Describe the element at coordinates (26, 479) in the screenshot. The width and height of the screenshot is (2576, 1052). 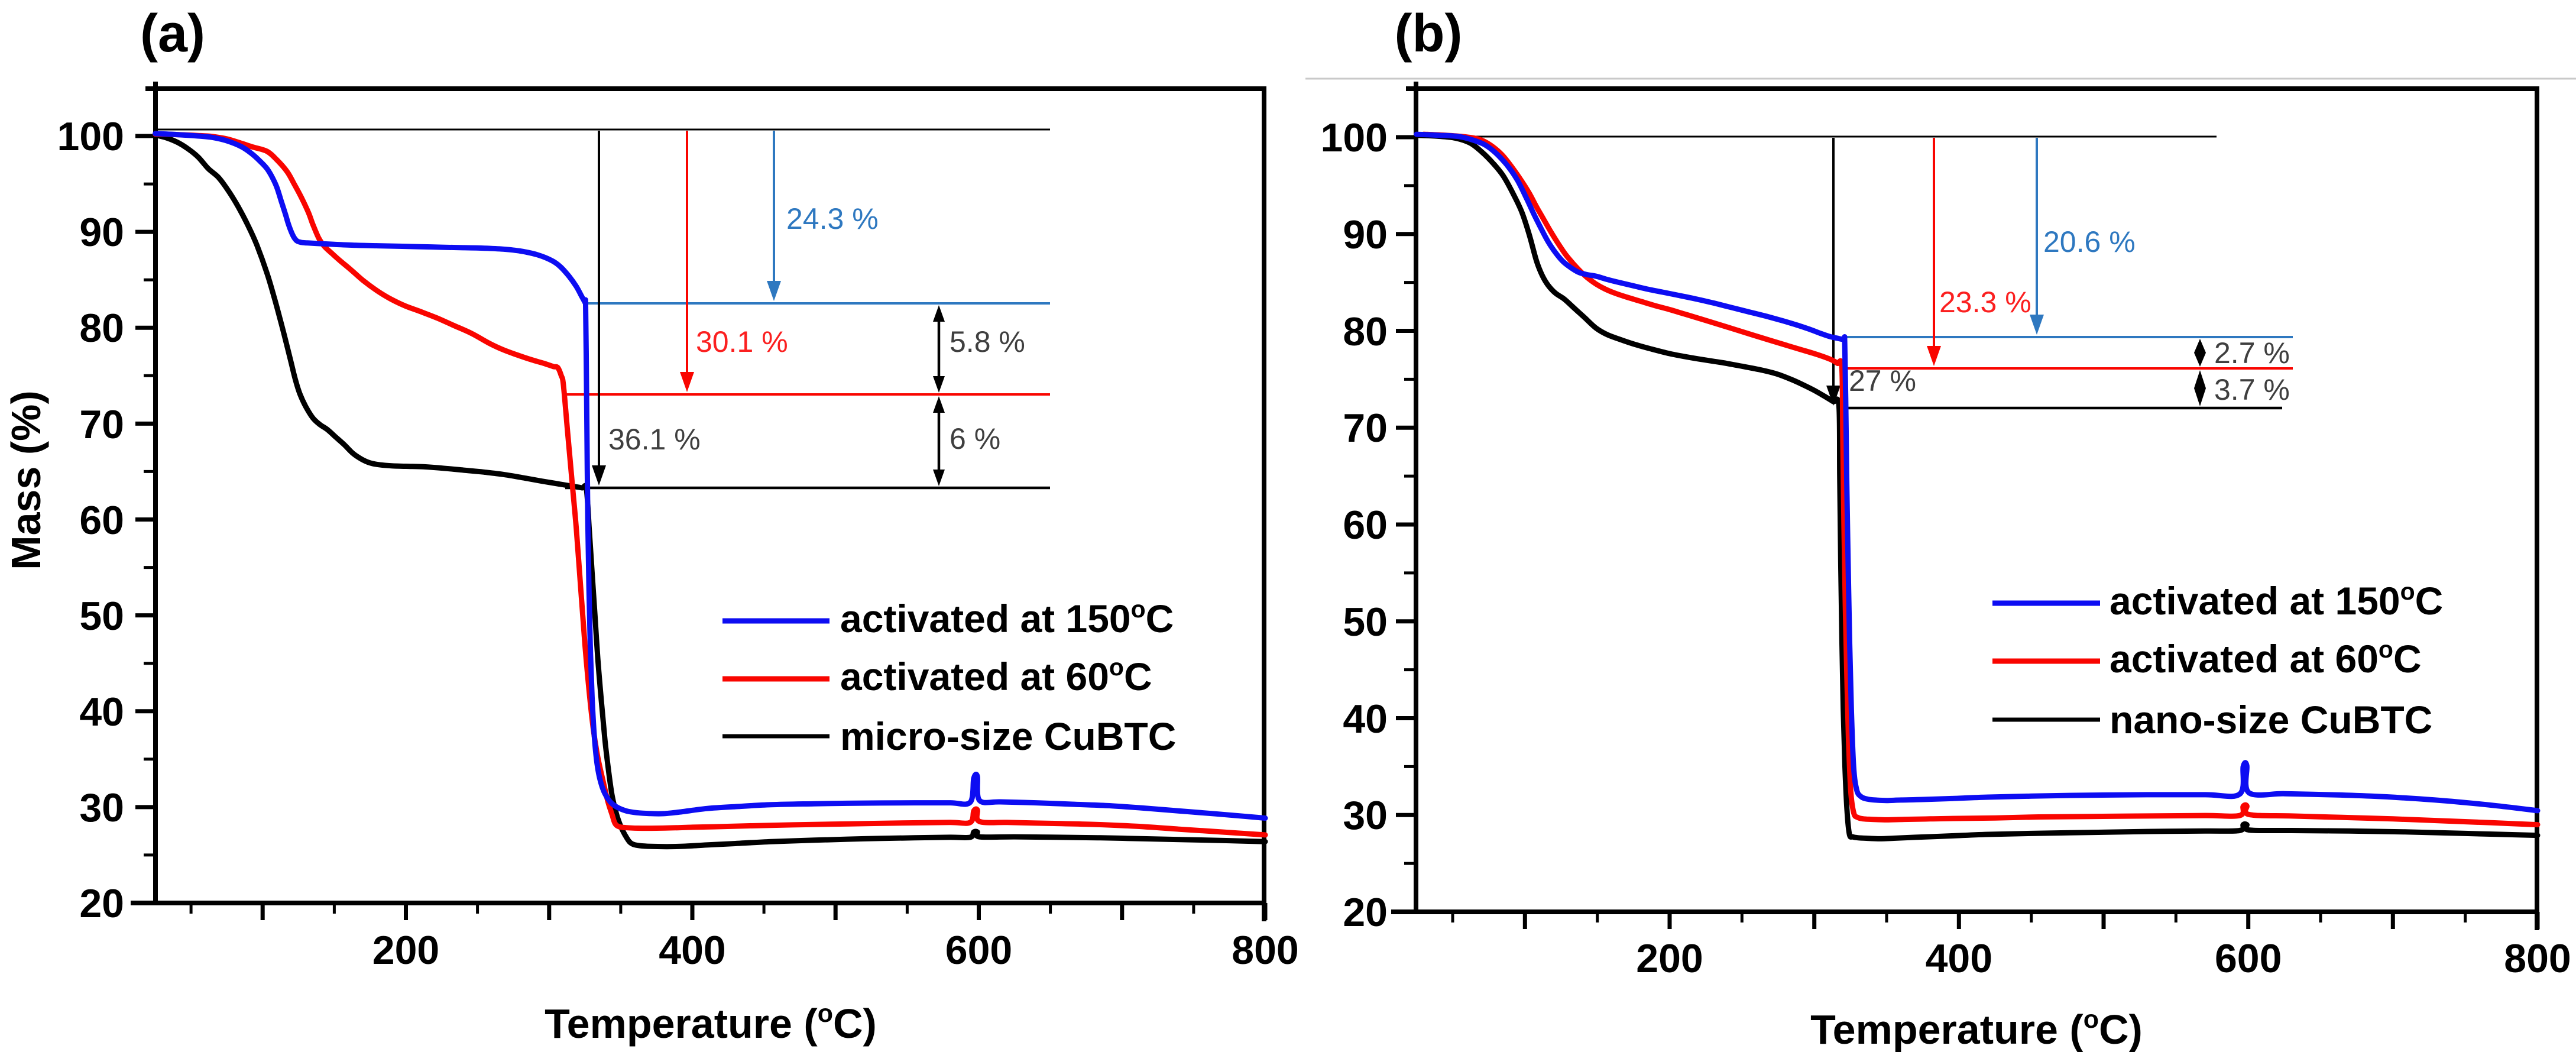
I see `svg-text: Mass (%)` at that location.